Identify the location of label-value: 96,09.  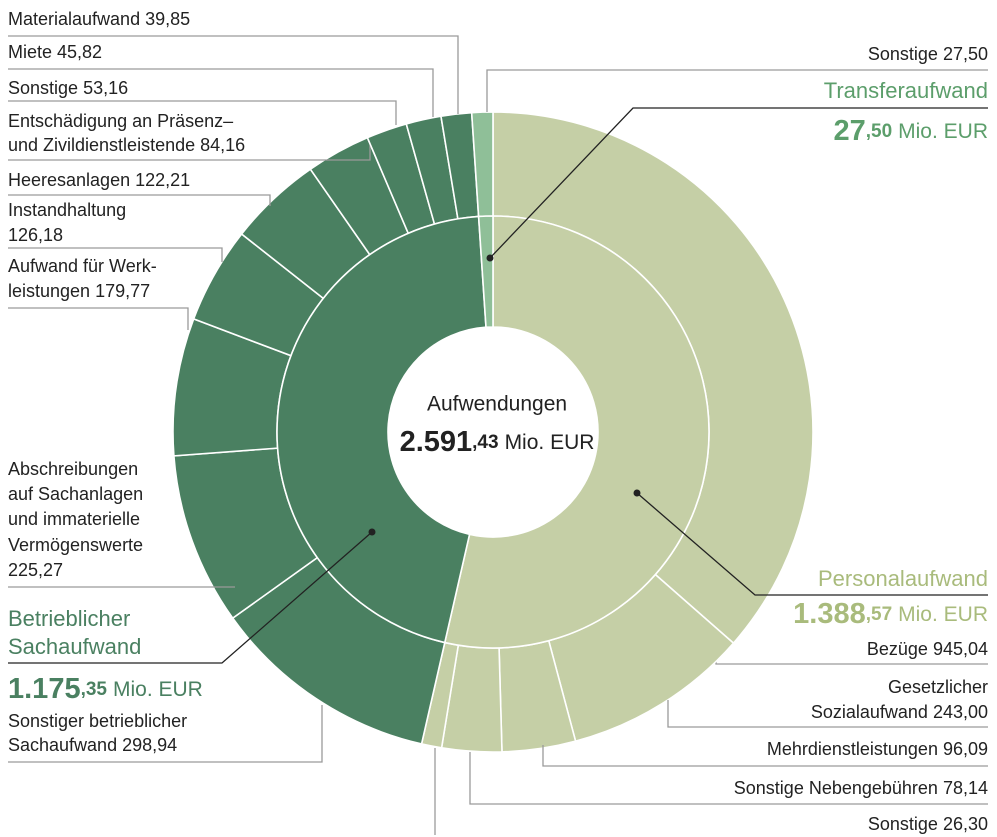
(965, 749).